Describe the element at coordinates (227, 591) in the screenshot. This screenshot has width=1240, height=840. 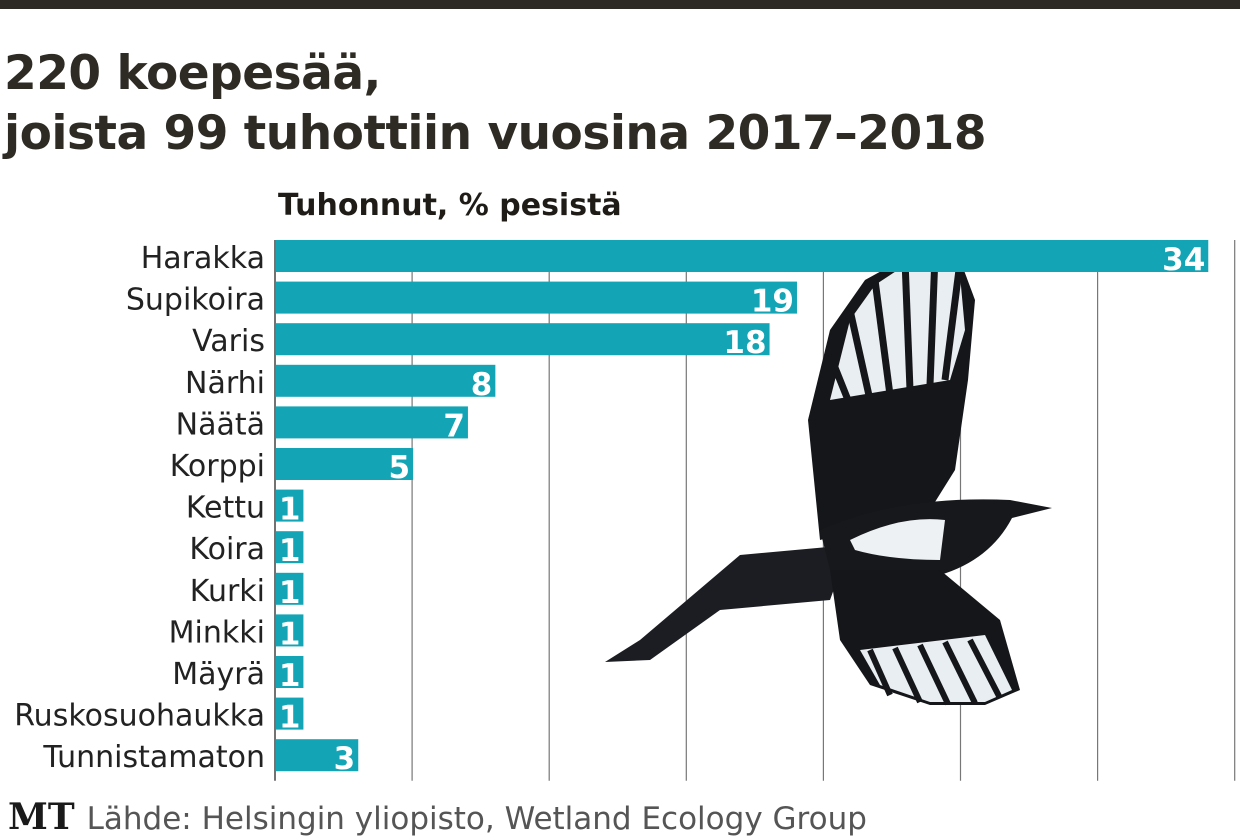
I see `category-label: Kurki` at that location.